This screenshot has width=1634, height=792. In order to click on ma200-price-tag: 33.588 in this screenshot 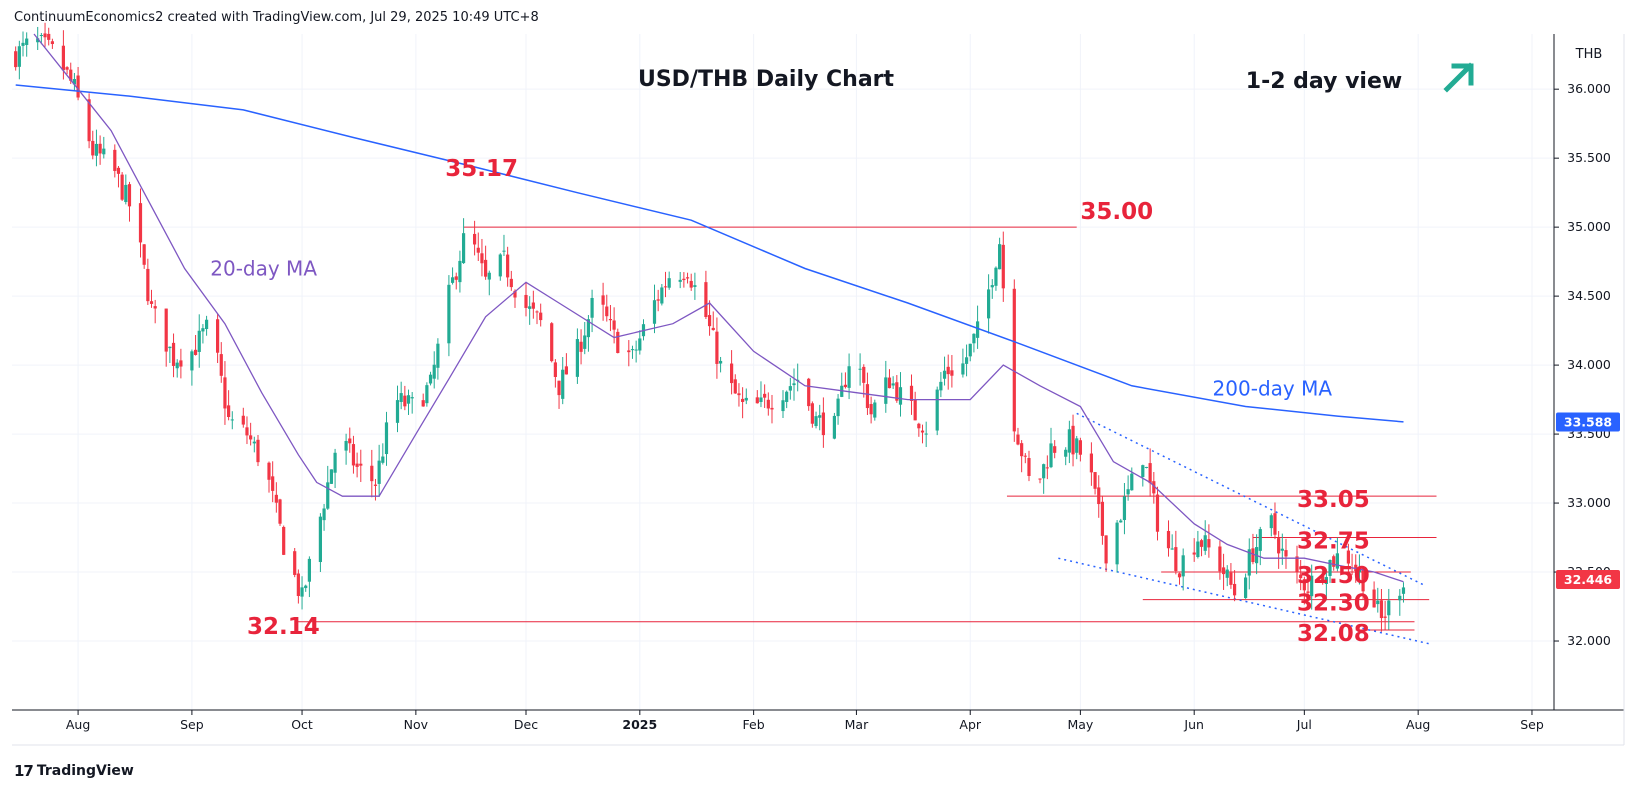, I will do `click(1588, 422)`.